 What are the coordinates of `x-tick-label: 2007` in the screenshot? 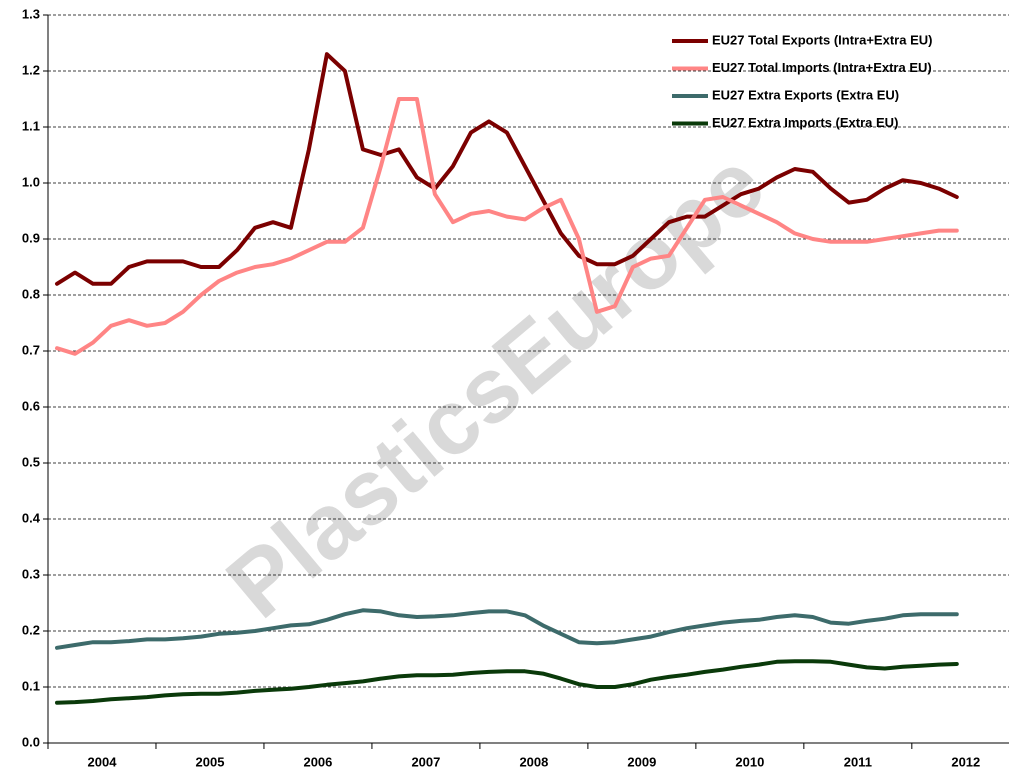 It's located at (425, 761).